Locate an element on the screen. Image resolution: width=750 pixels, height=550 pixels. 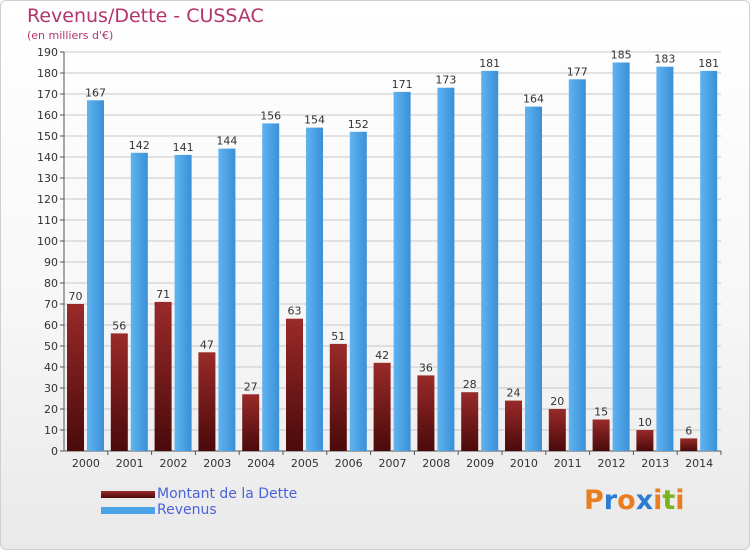
logo-letter: P is located at coordinates (594, 500).